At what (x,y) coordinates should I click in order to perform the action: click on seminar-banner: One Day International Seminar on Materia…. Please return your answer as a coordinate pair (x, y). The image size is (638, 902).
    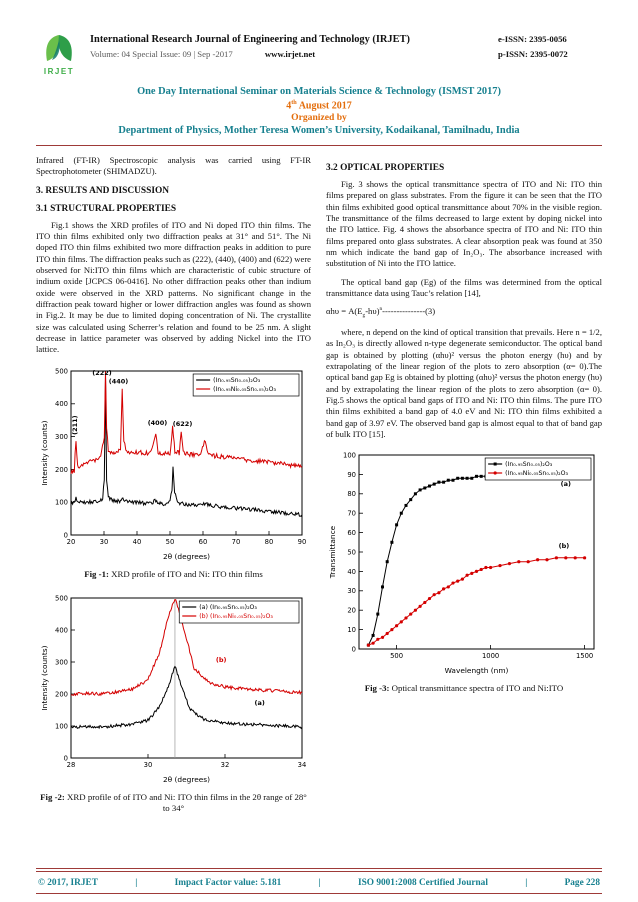
    Looking at the image, I should click on (319, 111).